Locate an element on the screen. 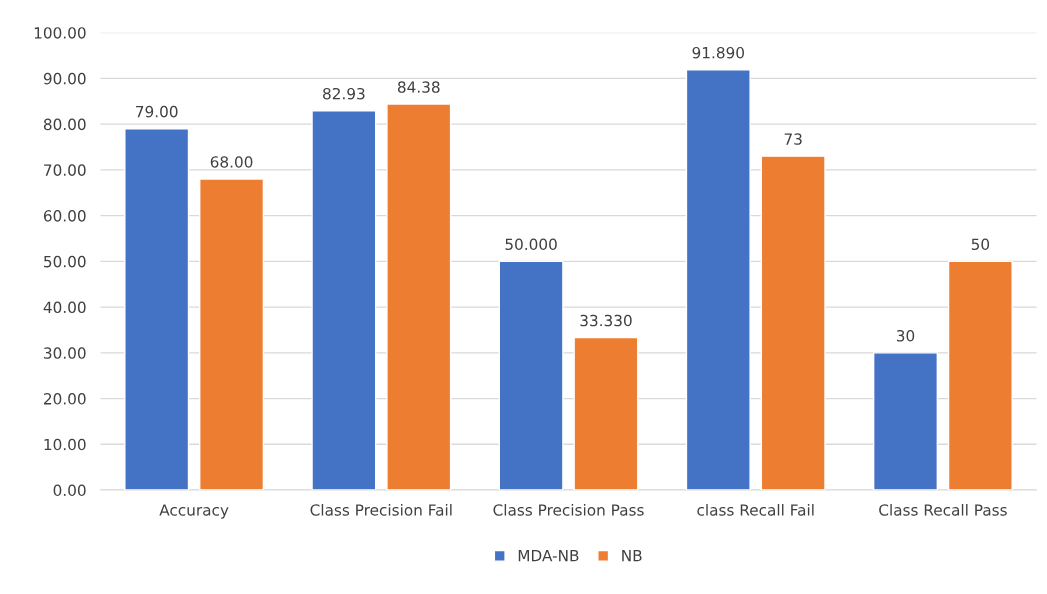 This screenshot has height=594, width=1047. y-tick-label: 30.00 is located at coordinates (65, 353).